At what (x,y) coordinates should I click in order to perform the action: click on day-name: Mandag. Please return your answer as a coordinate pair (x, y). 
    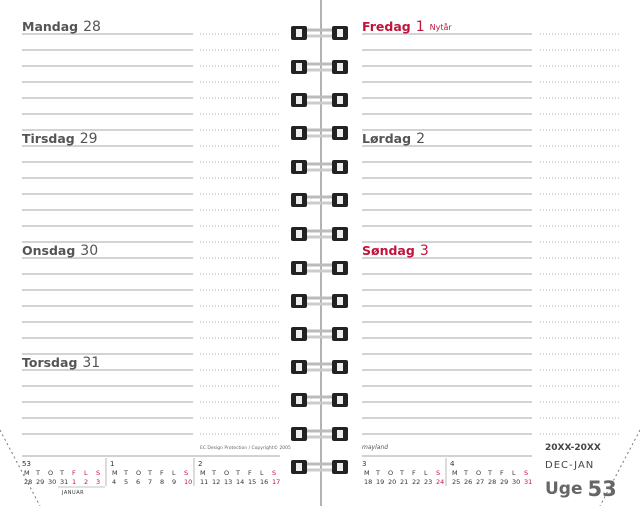
    Looking at the image, I should click on (50, 26).